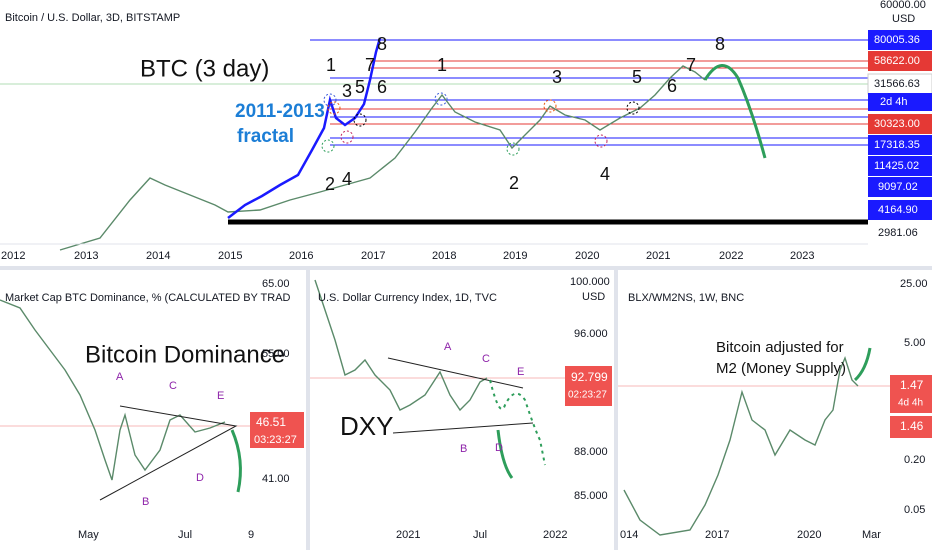 This screenshot has width=932, height=550. What do you see at coordinates (809, 535) in the screenshot?
I see `x-tick-label: 2020` at bounding box center [809, 535].